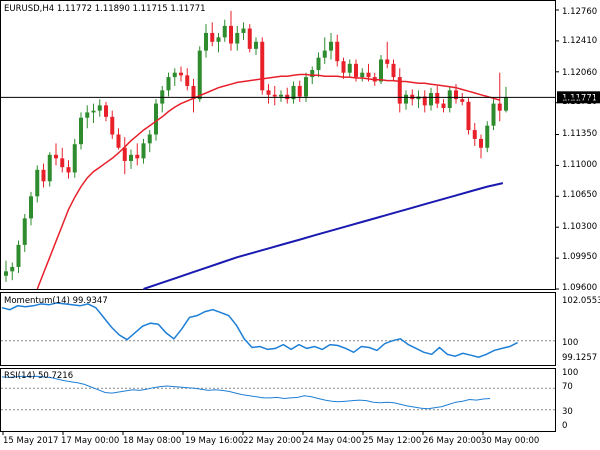 This screenshot has height=450, width=600. I want to click on price-tick-label: 1.10300, so click(579, 227).